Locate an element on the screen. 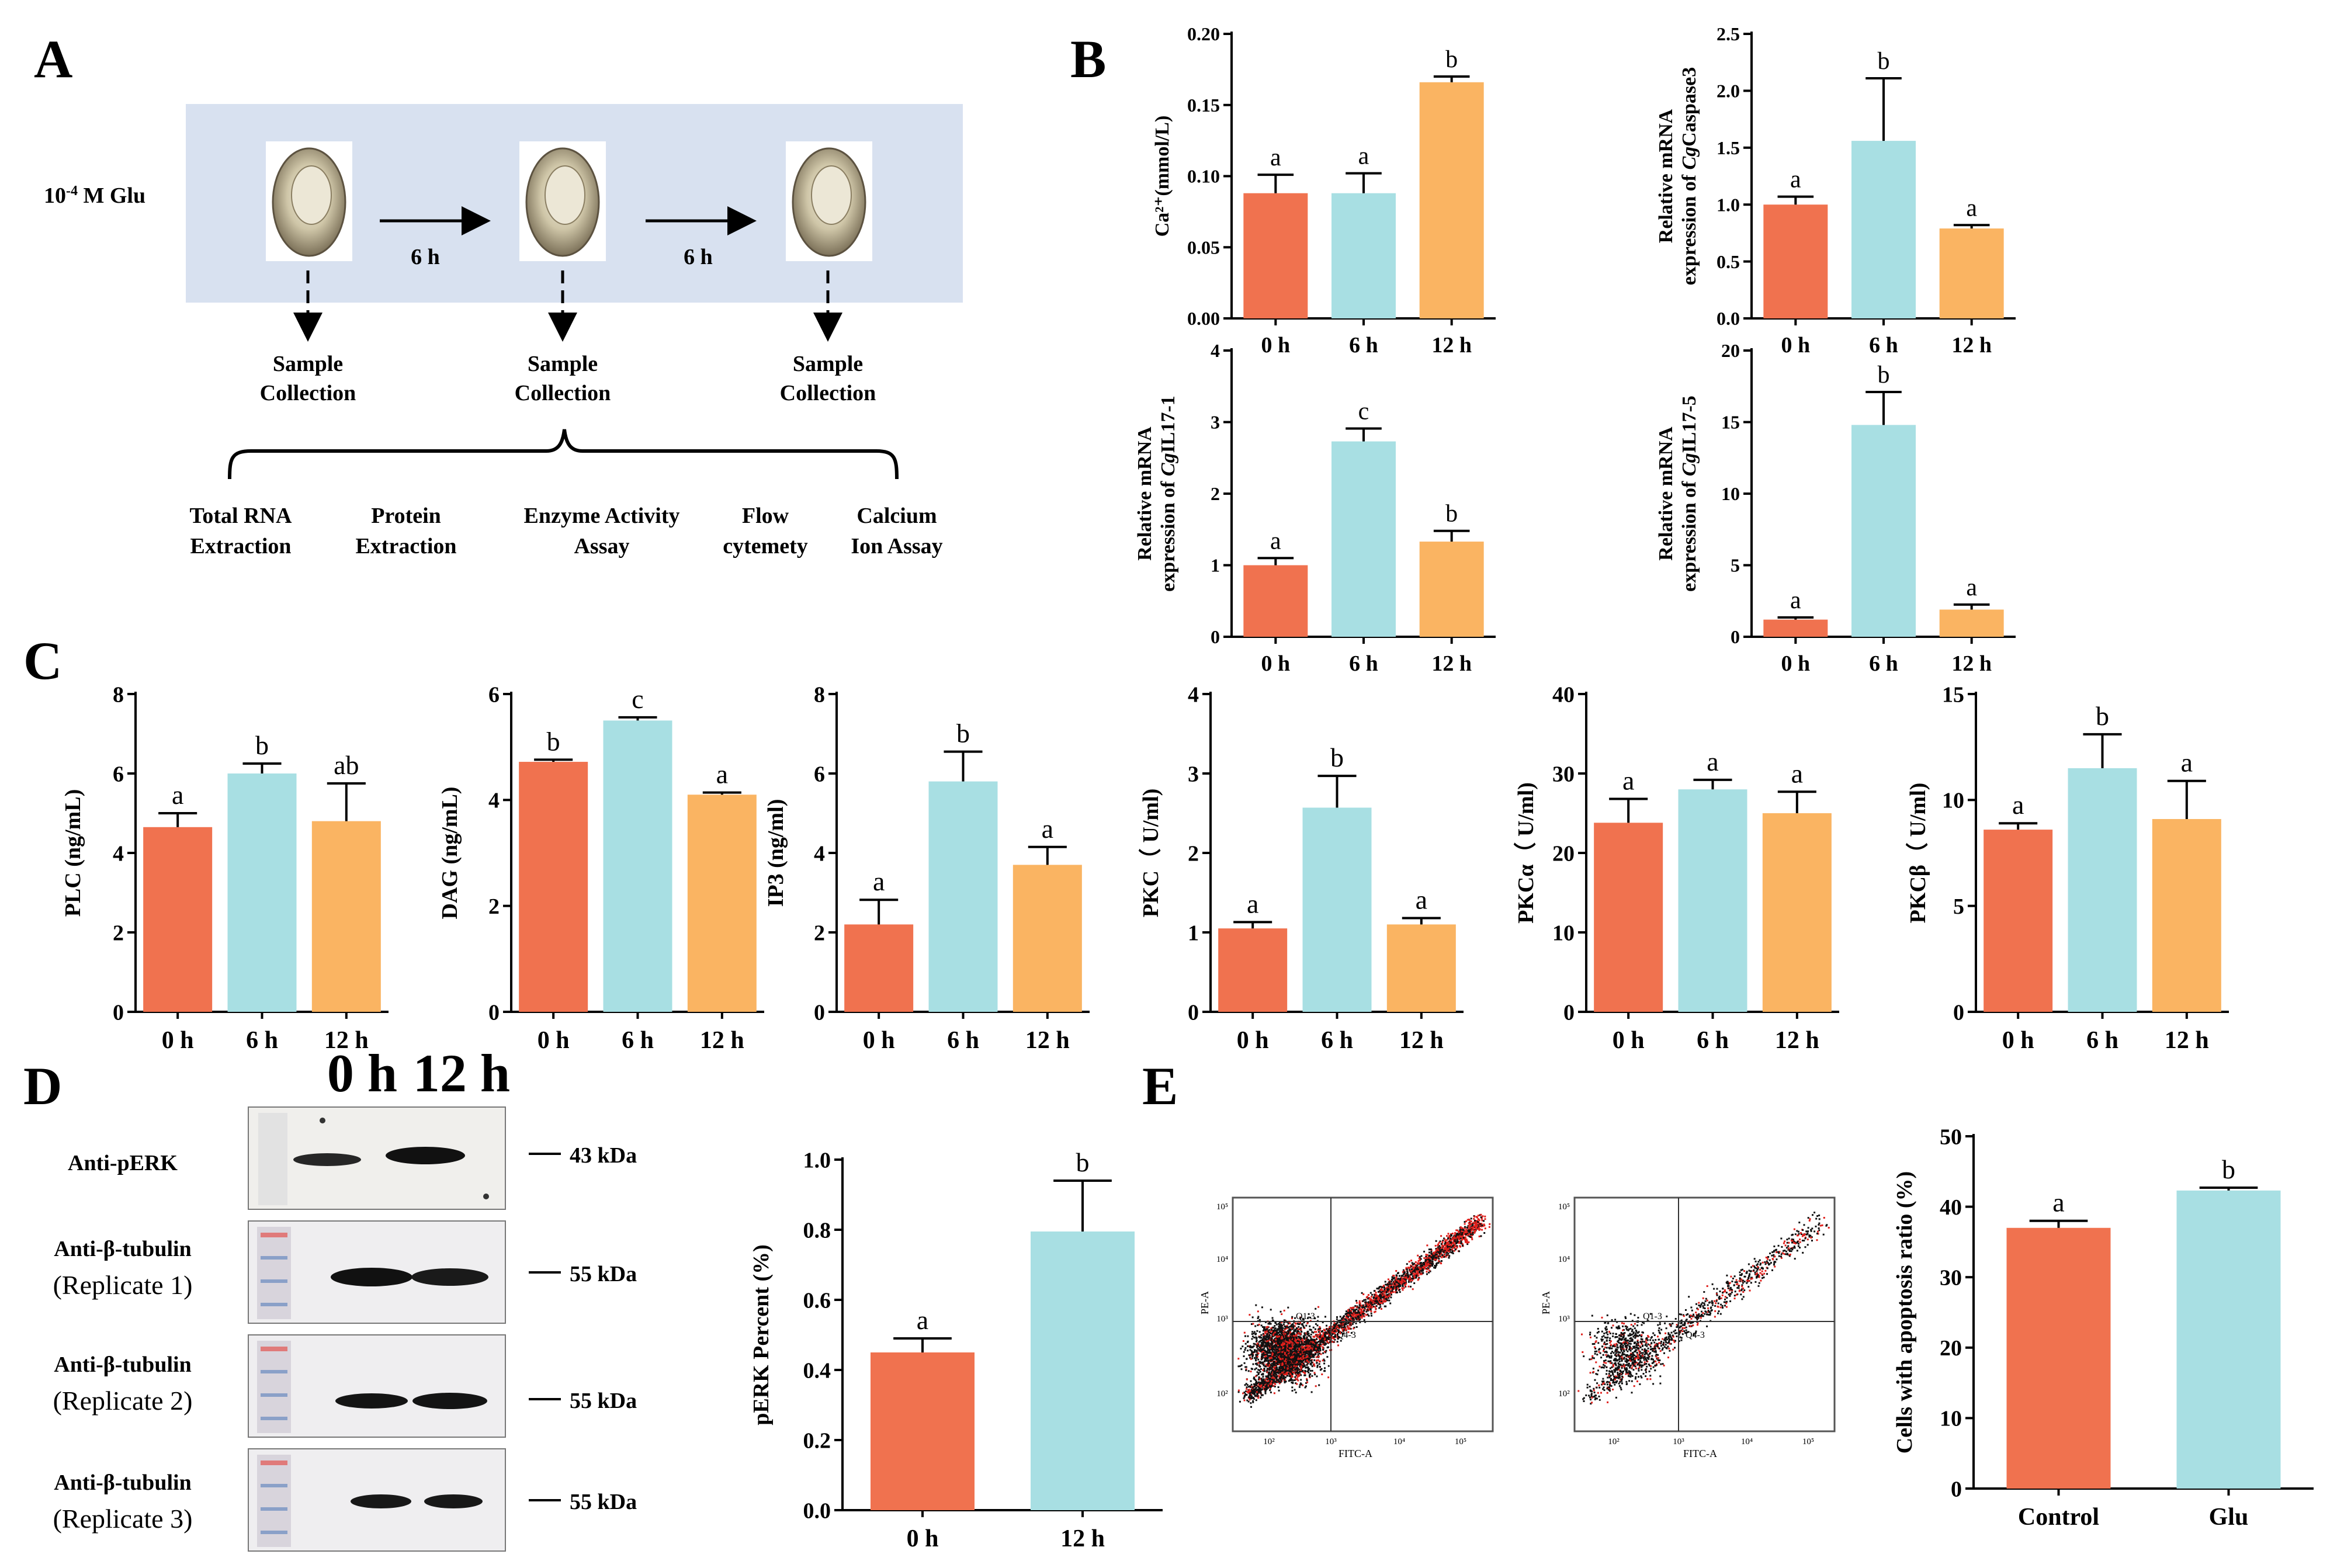 The width and height of the screenshot is (2351, 1568). y-axis-label: PLC (ng/mL) is located at coordinates (73, 853).